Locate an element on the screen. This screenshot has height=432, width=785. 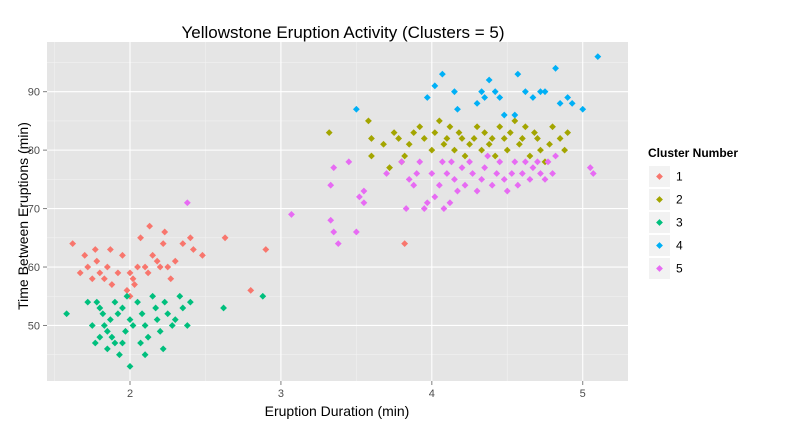
y-axis-title: Time Between Eruptions (min) is located at coordinates (23, 216).